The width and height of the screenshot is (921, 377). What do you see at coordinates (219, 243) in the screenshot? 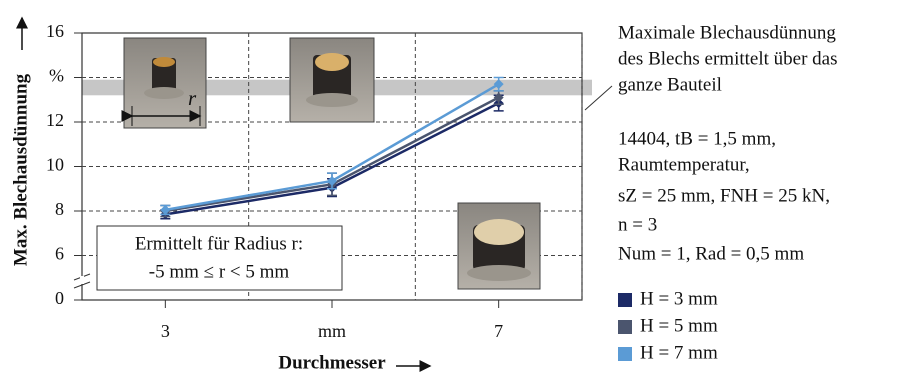
I see `inset-text: Ermittelt für Radius r:` at bounding box center [219, 243].